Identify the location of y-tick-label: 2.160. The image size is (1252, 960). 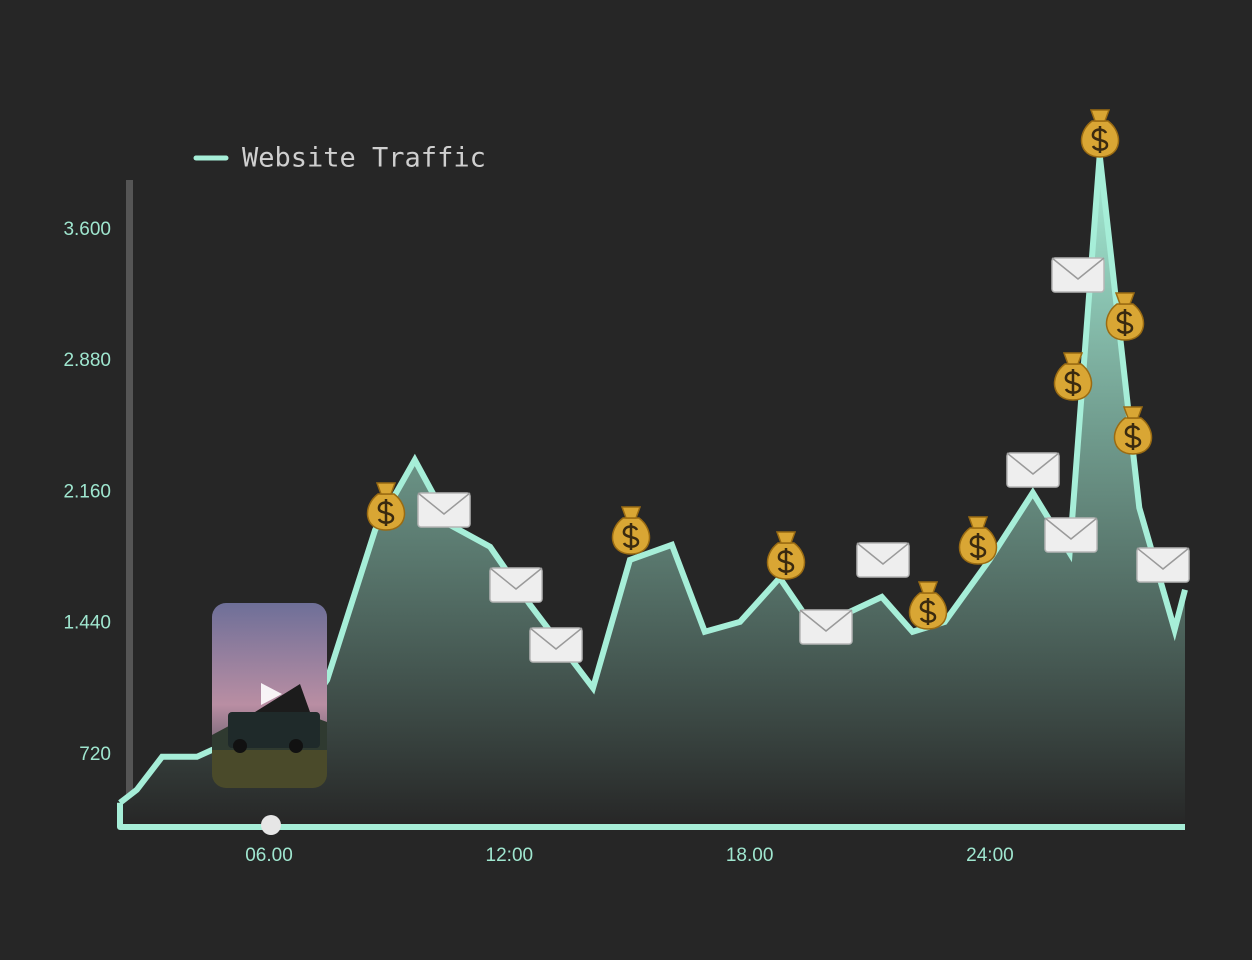
(87, 491).